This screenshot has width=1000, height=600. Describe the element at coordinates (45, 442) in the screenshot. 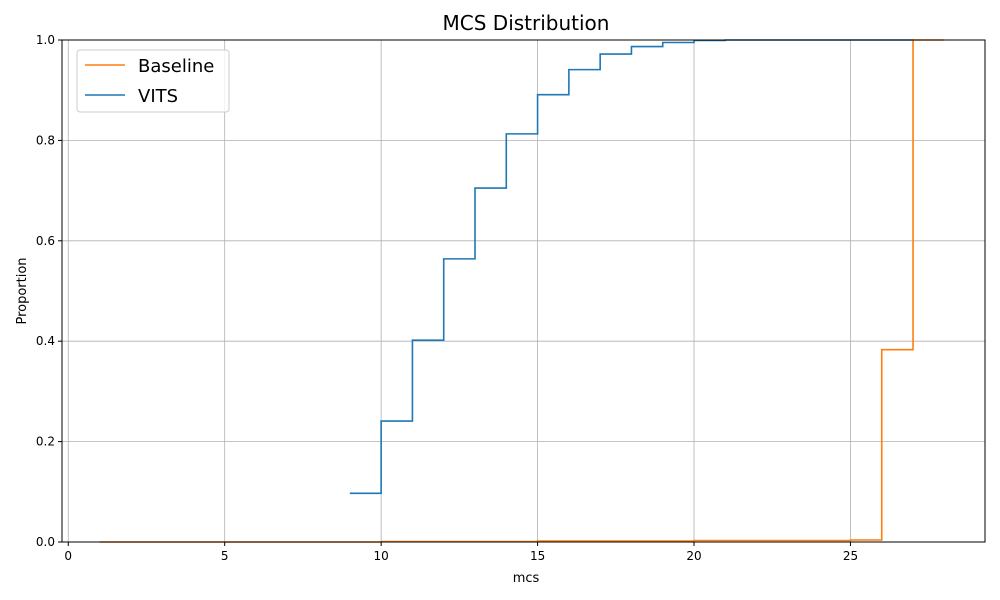

I see `y-tick-label: 0.2` at that location.